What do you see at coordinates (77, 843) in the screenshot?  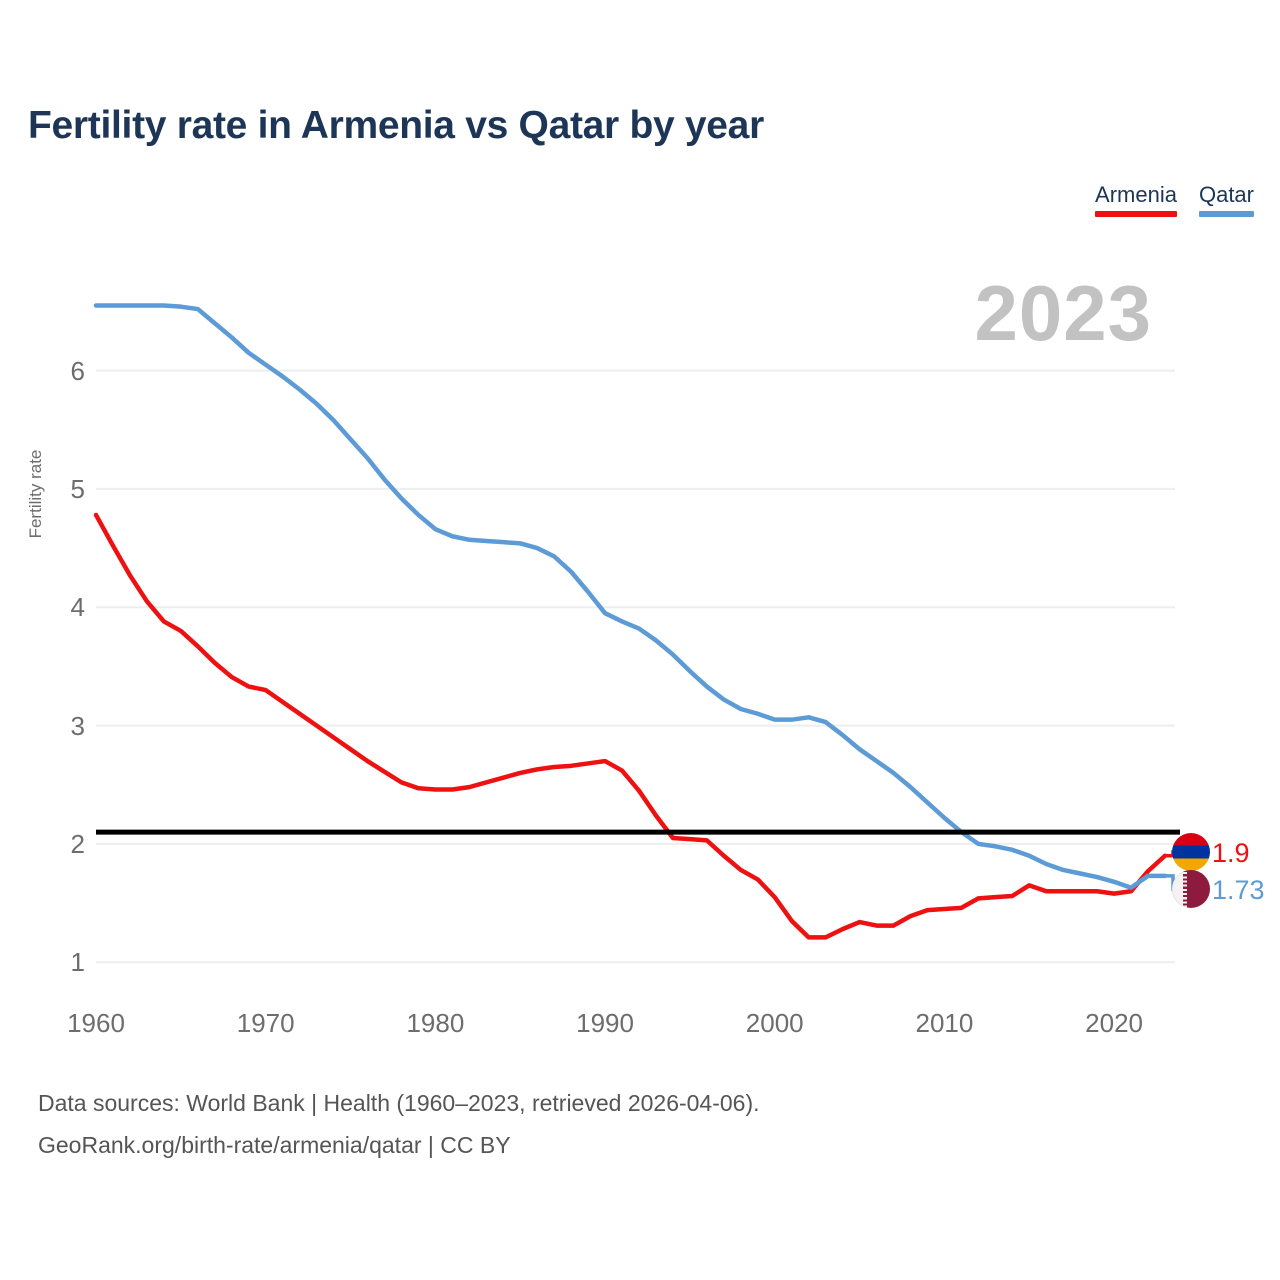 I see `y-tick-label: 2` at bounding box center [77, 843].